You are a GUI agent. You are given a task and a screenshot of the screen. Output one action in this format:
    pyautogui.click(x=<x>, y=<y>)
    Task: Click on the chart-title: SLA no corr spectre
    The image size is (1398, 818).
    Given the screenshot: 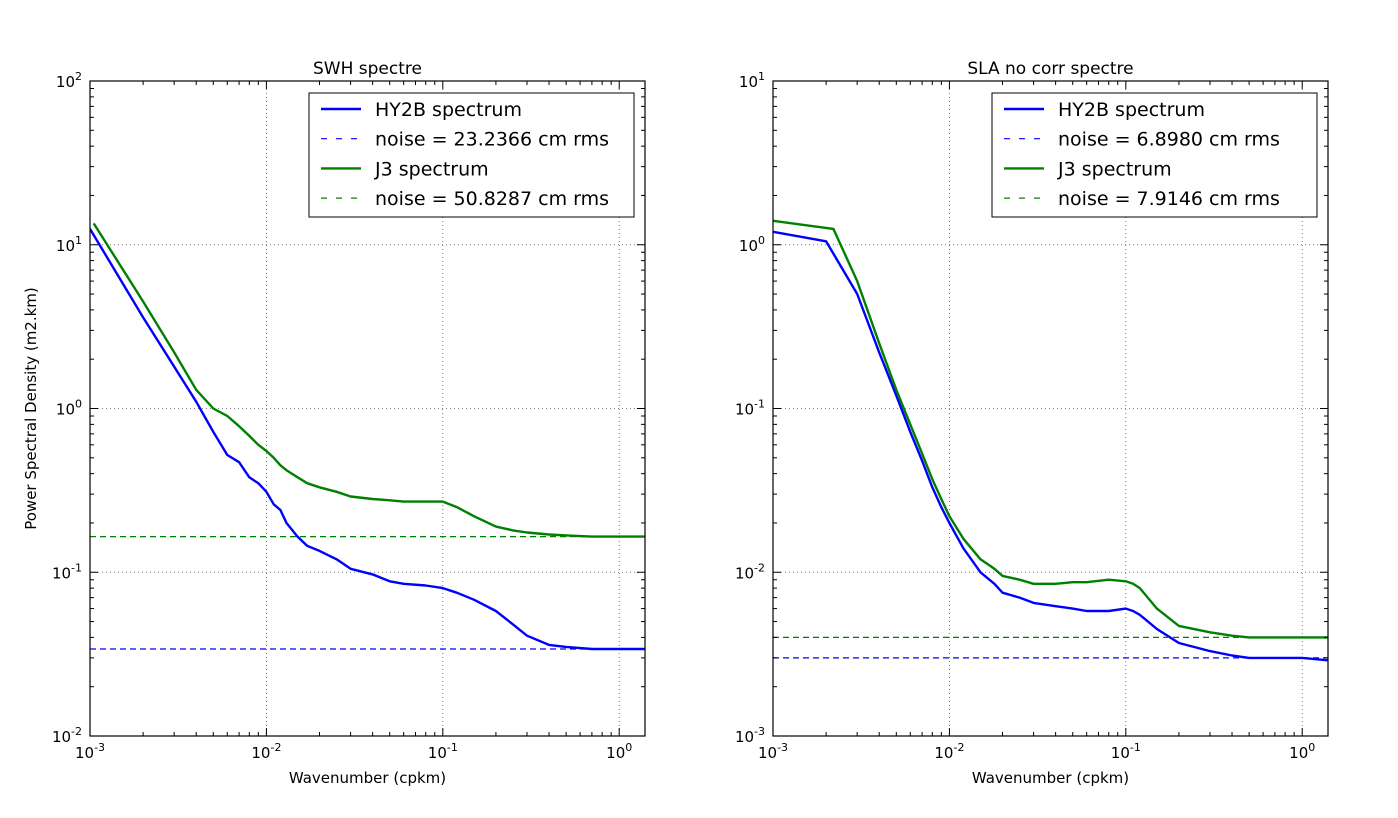 What is the action you would take?
    pyautogui.click(x=1050, y=69)
    